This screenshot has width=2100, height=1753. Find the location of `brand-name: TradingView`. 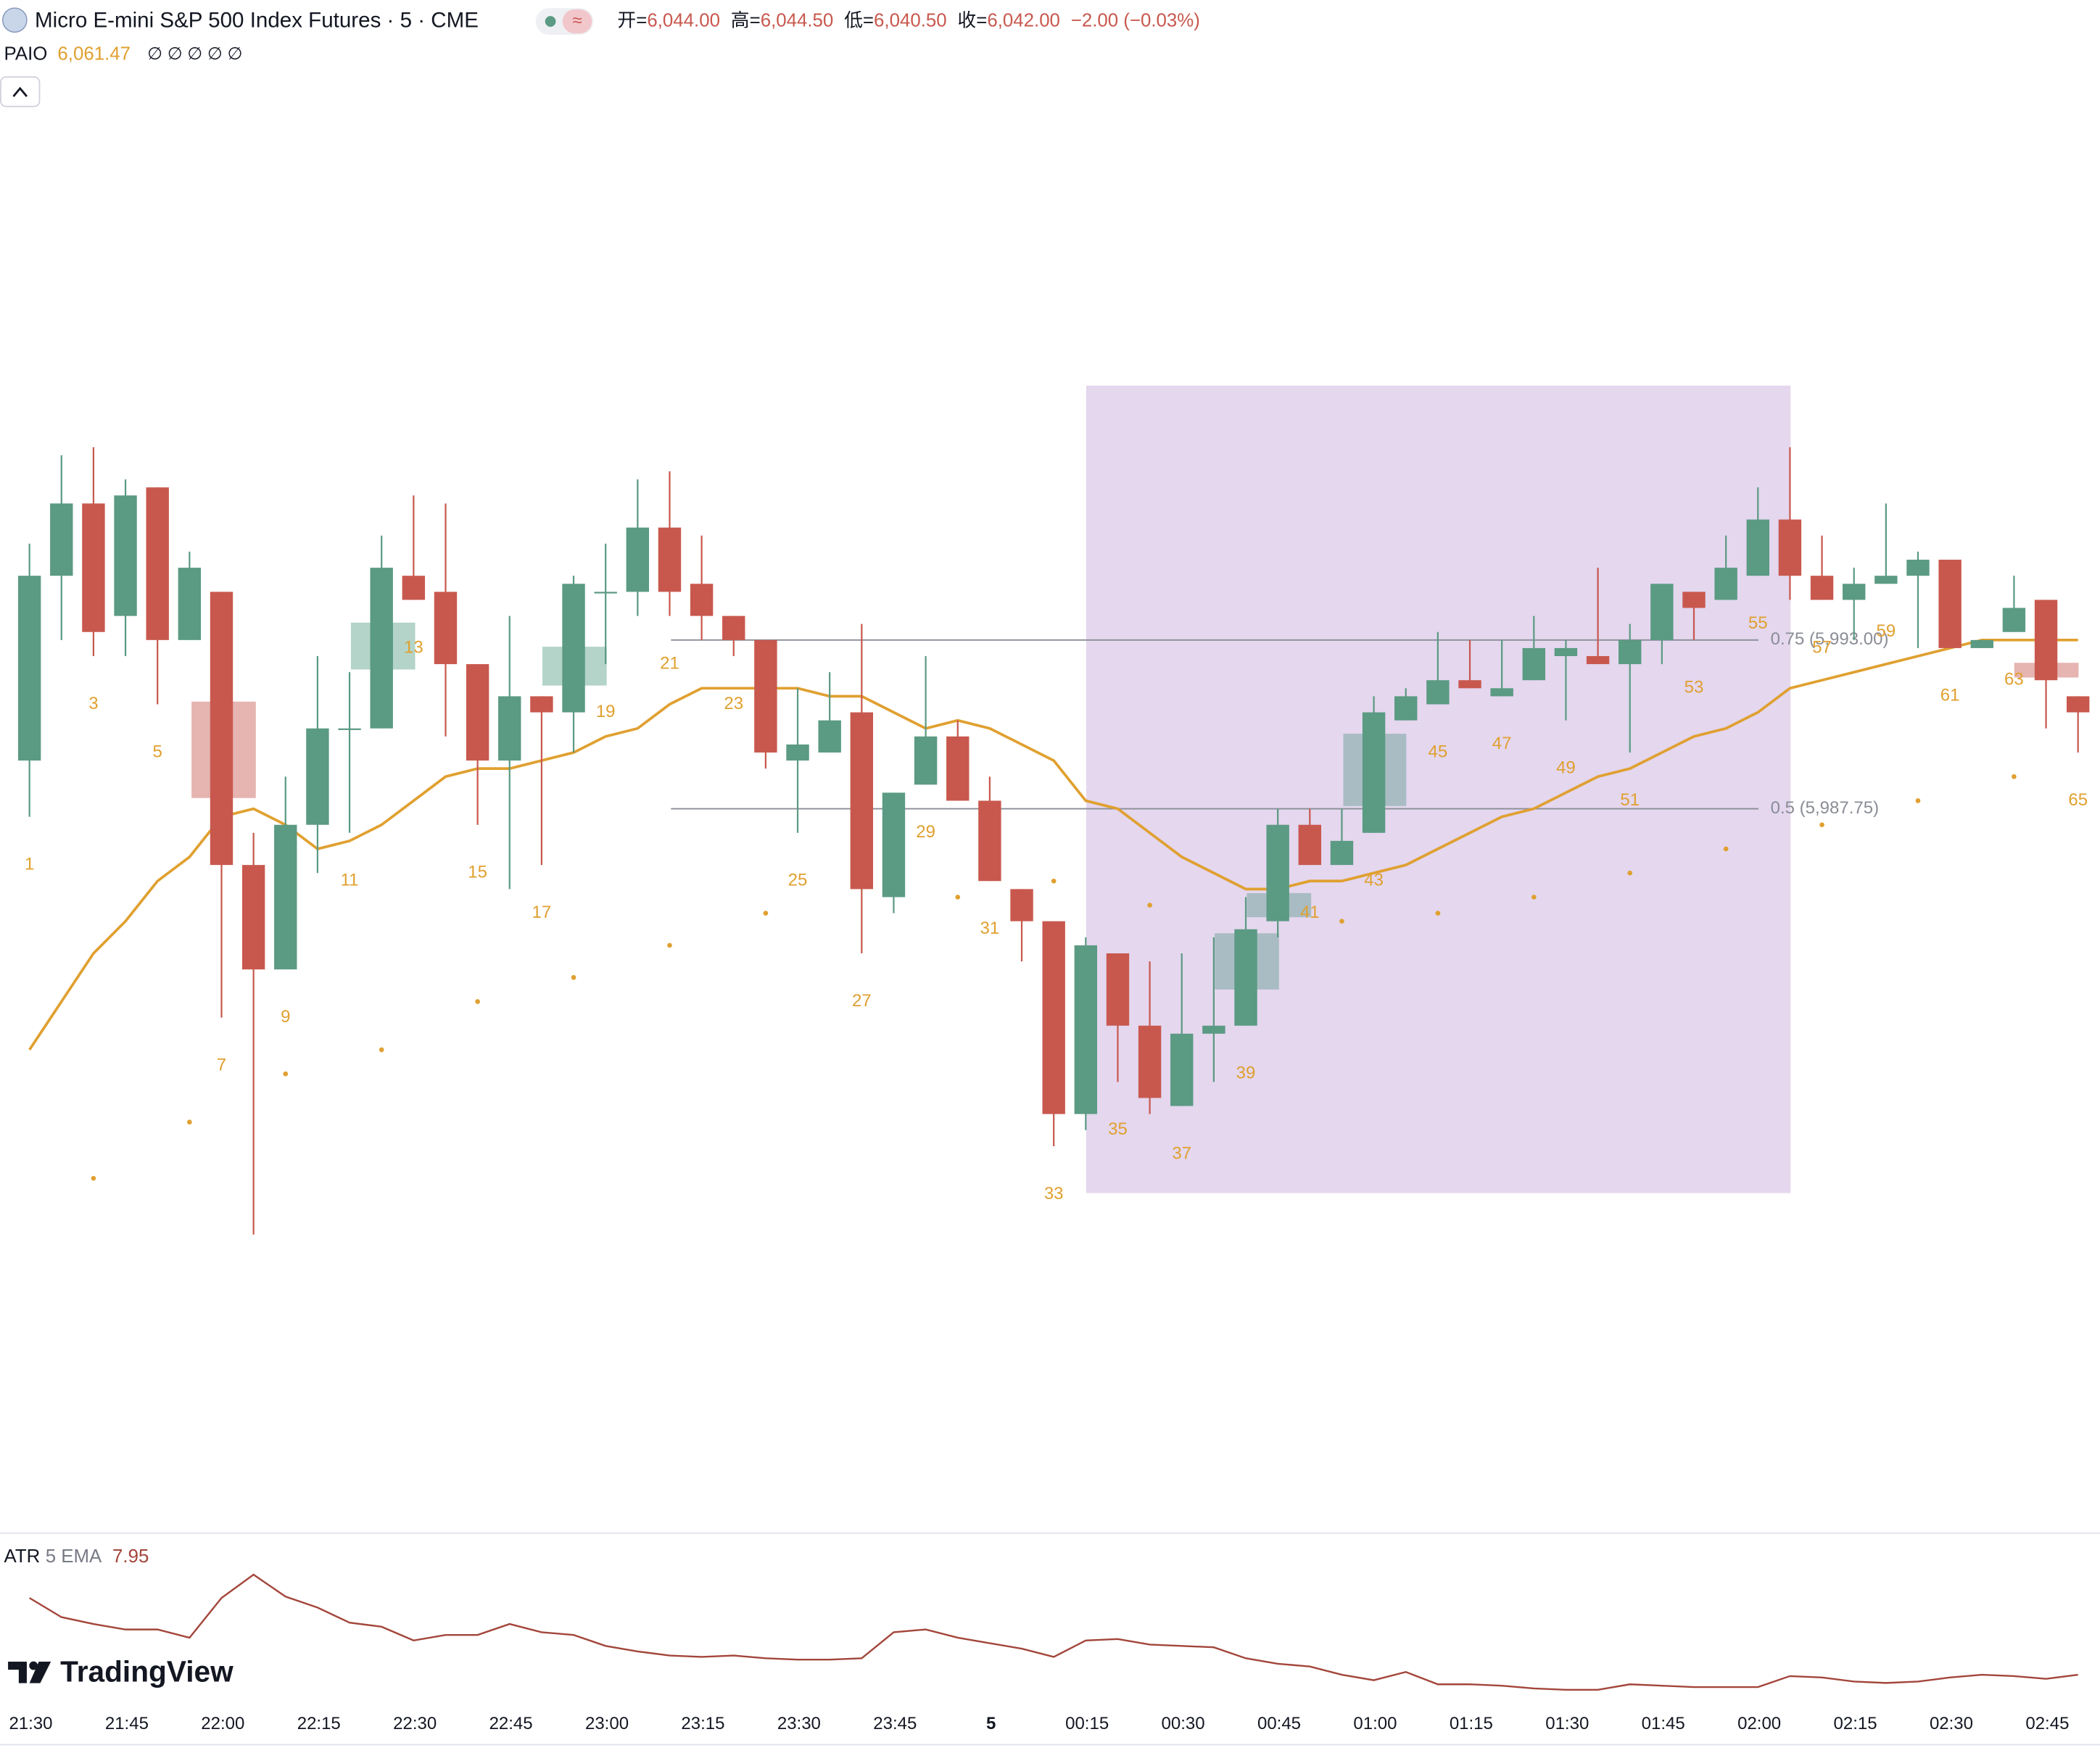

brand-name: TradingView is located at coordinates (146, 1671).